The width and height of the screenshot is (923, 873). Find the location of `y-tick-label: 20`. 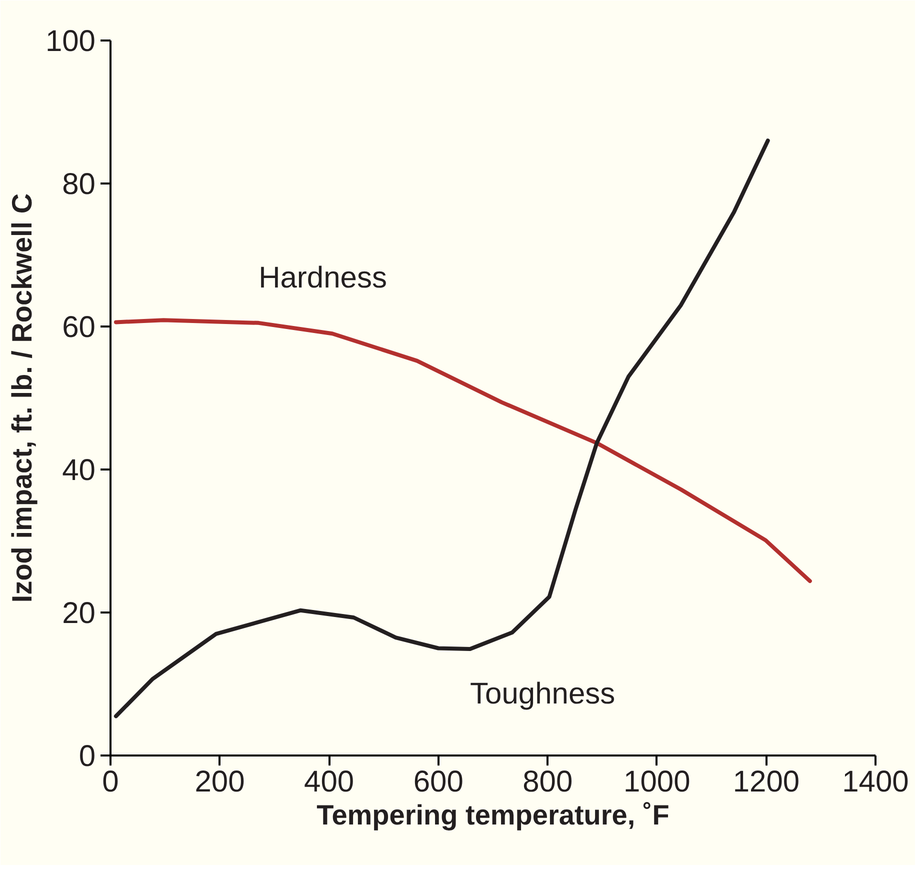

y-tick-label: 20 is located at coordinates (79, 613).